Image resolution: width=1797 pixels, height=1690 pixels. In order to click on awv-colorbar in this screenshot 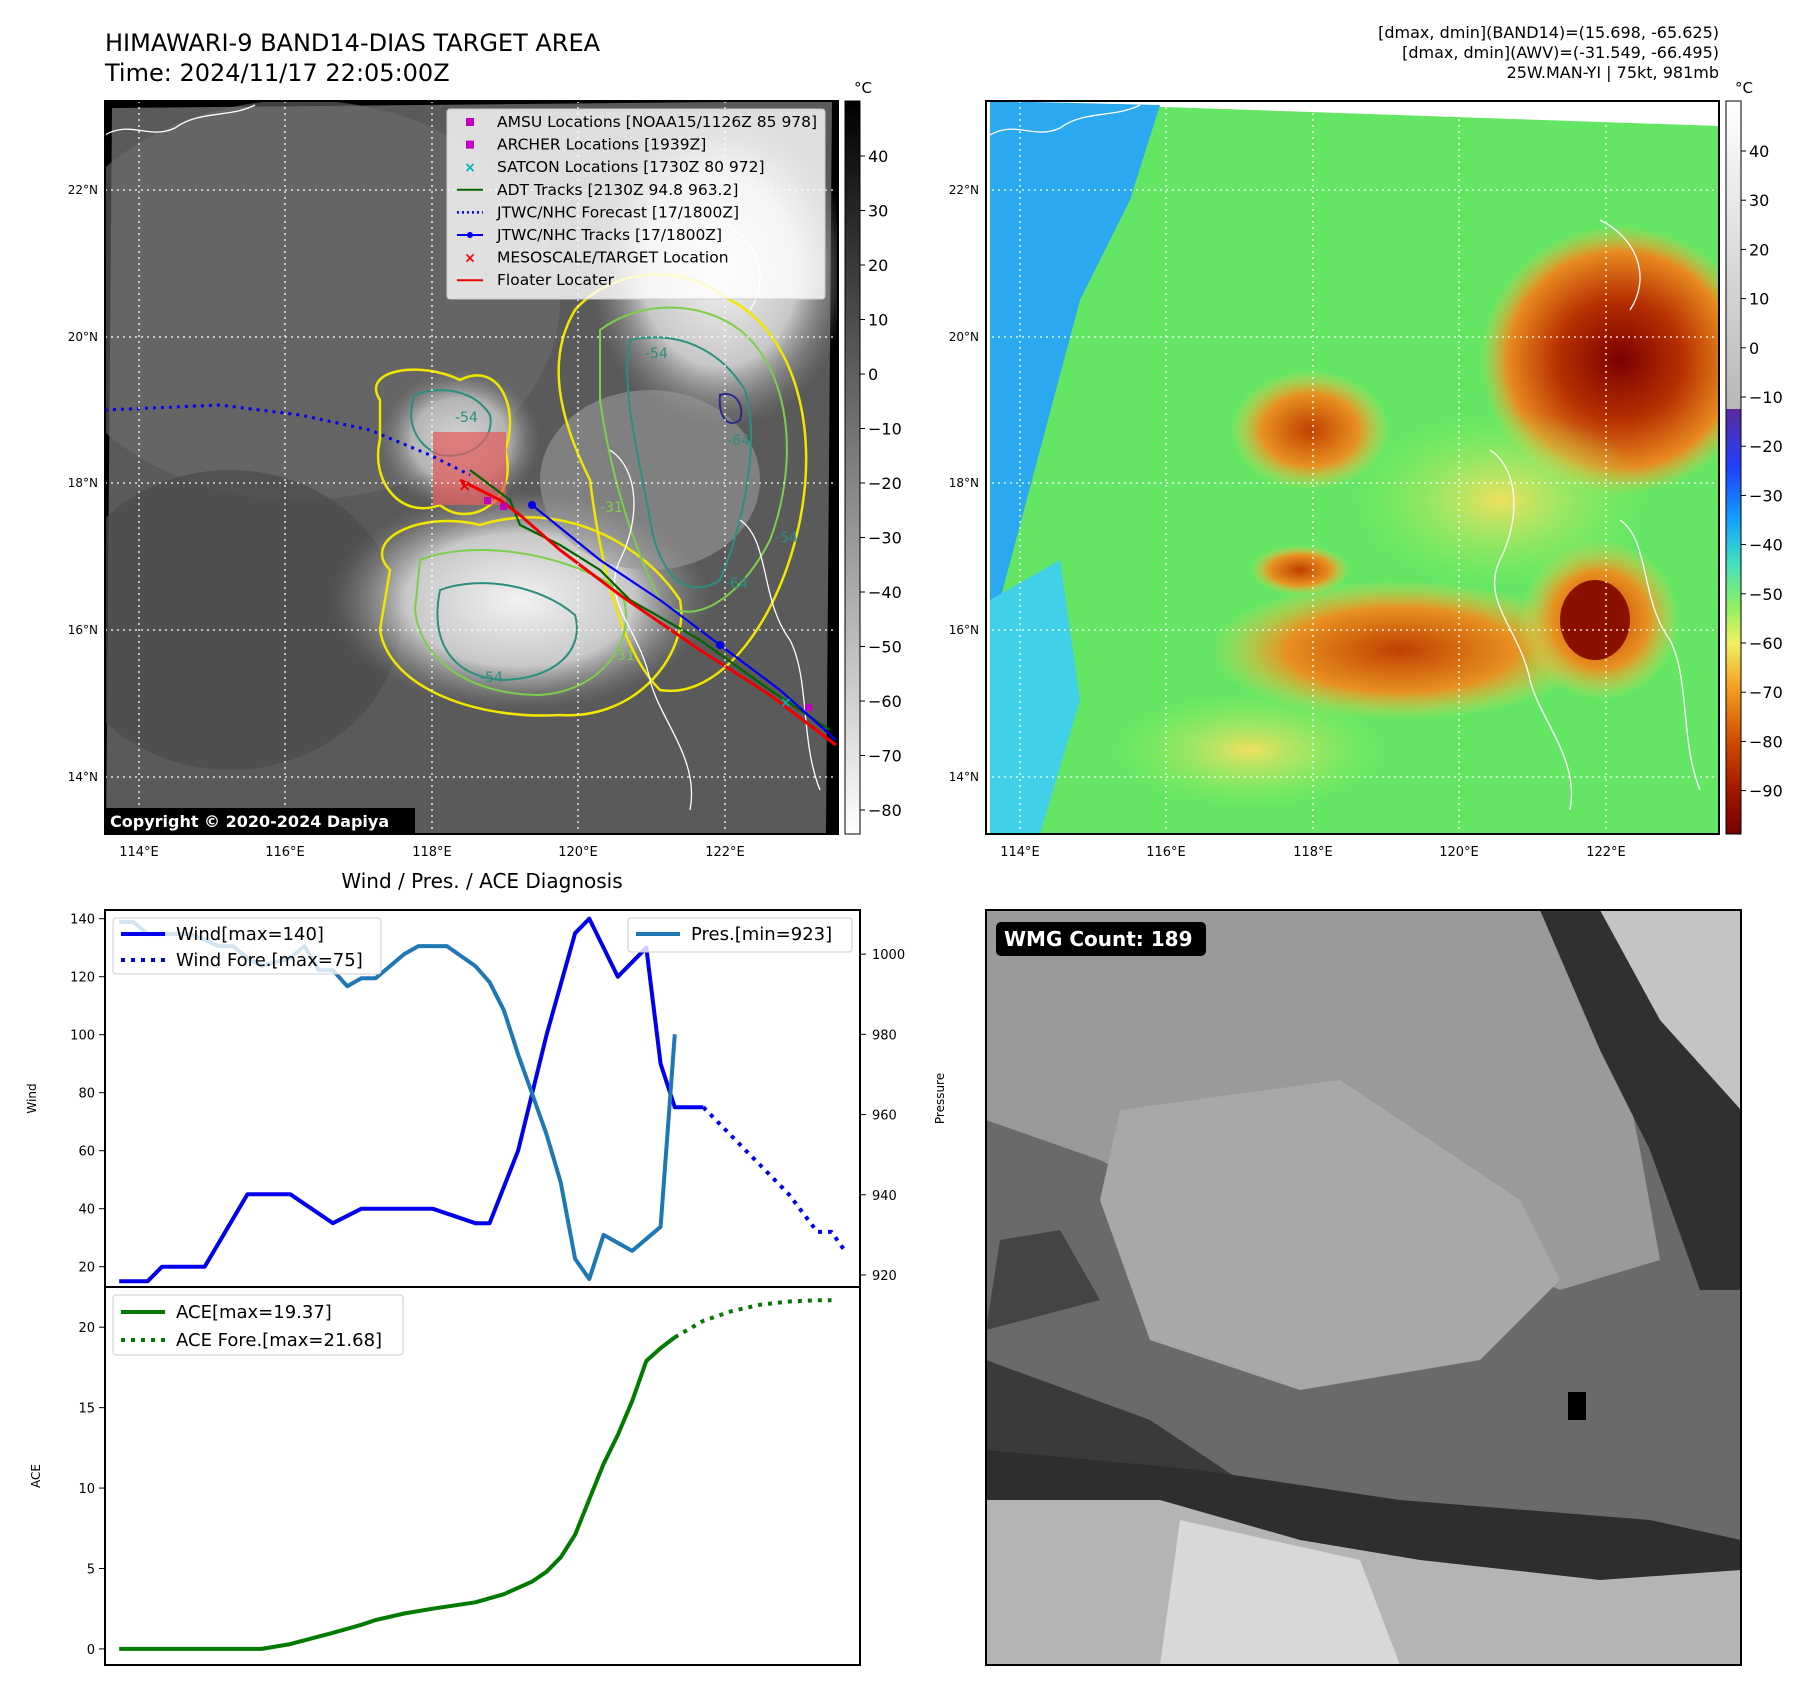, I will do `click(1733, 467)`.